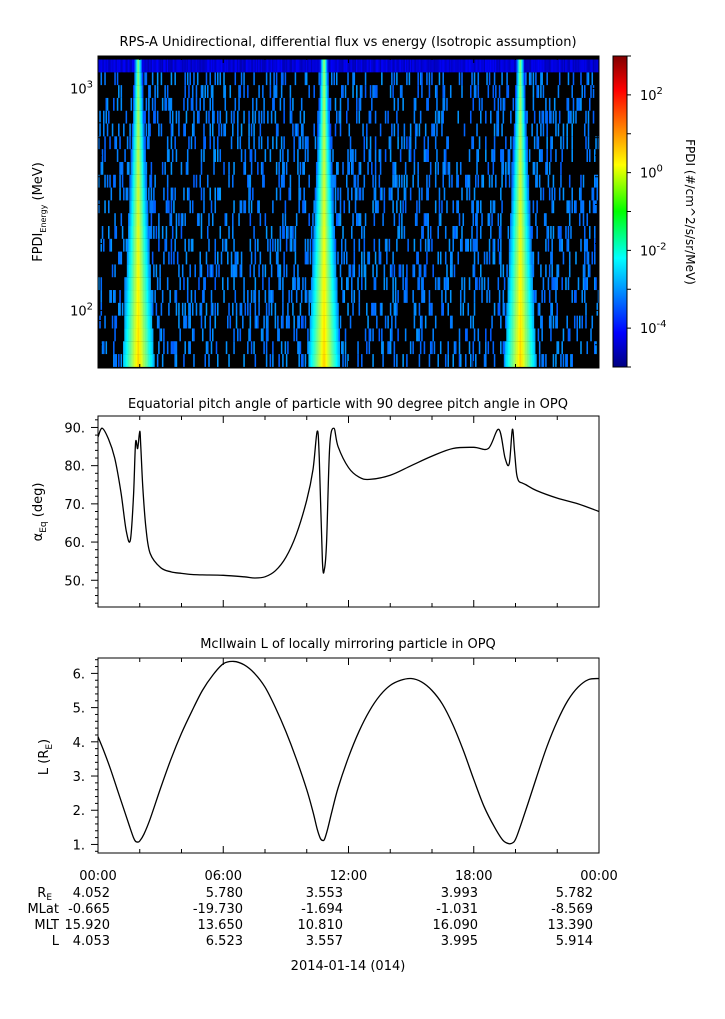 The width and height of the screenshot is (725, 1019). I want to click on pitch-angle-y-axis-label: αEq (deg), so click(40, 512).